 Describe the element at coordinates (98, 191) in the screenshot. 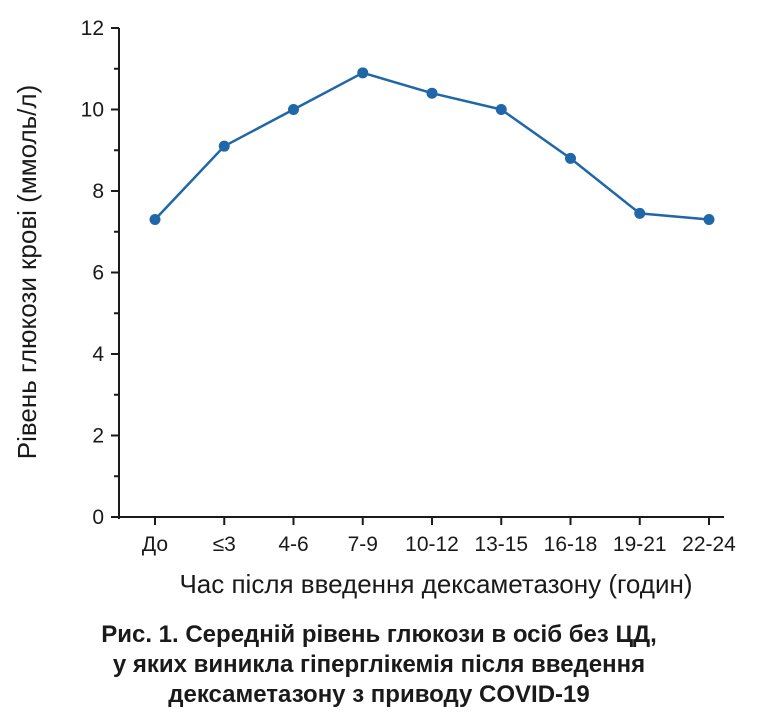

I see `y-tick-label: 8` at that location.